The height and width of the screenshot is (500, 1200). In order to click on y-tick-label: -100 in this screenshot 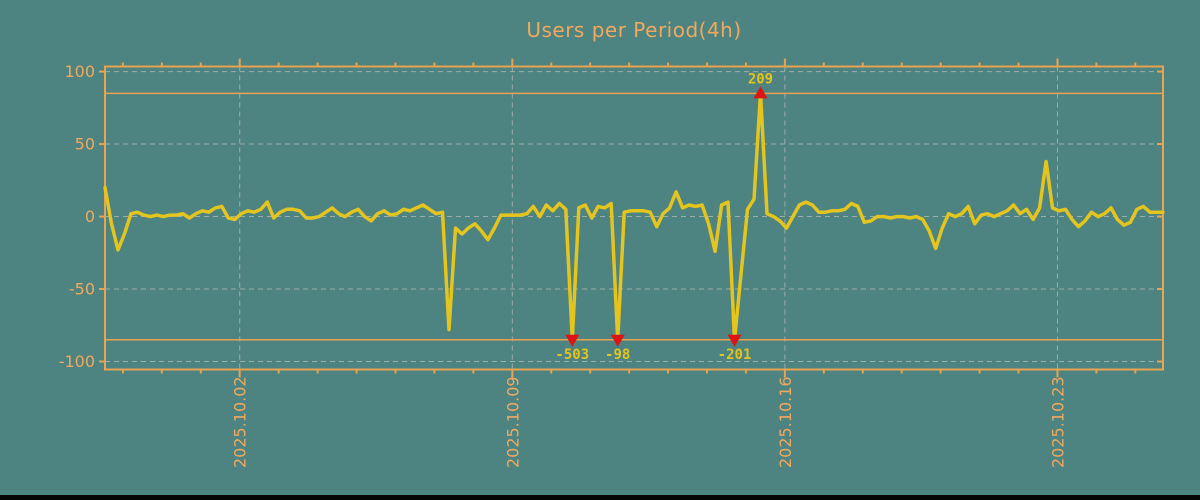, I will do `click(77, 361)`.